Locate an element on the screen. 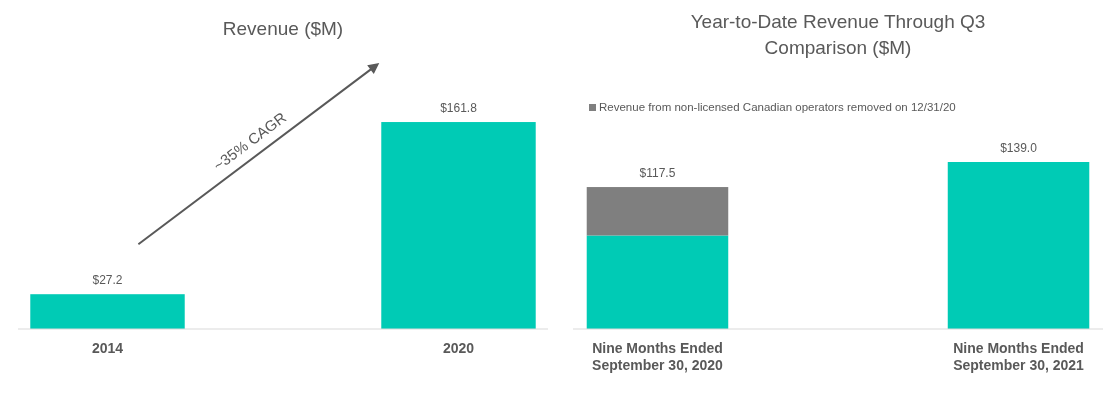 This screenshot has width=1109, height=415. legend-label: Revenue from non-licensed Canadian operators removed on 12/31/20 is located at coordinates (777, 107).